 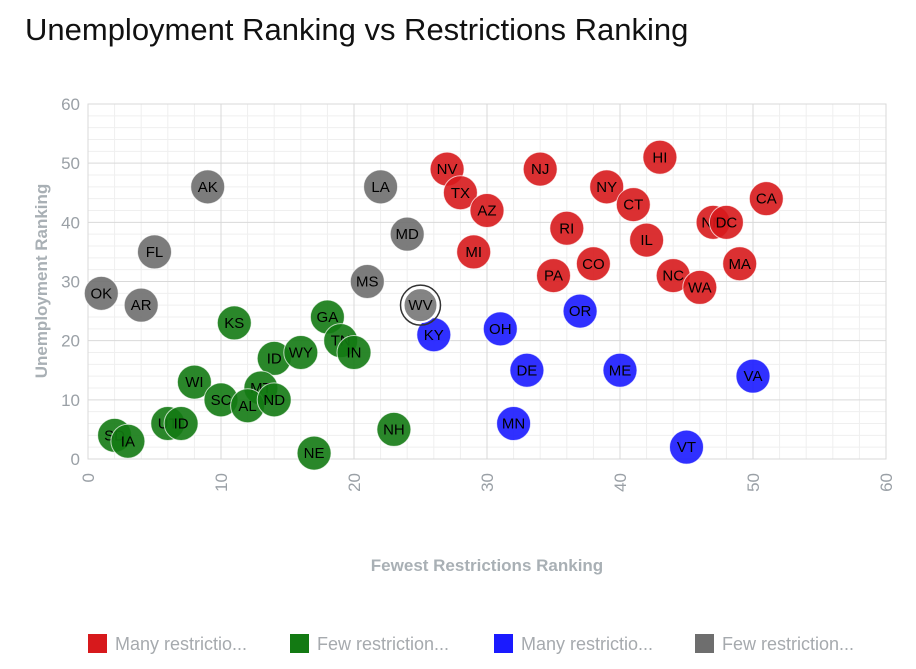 I want to click on x-tick-label: 10, so click(x=221, y=482).